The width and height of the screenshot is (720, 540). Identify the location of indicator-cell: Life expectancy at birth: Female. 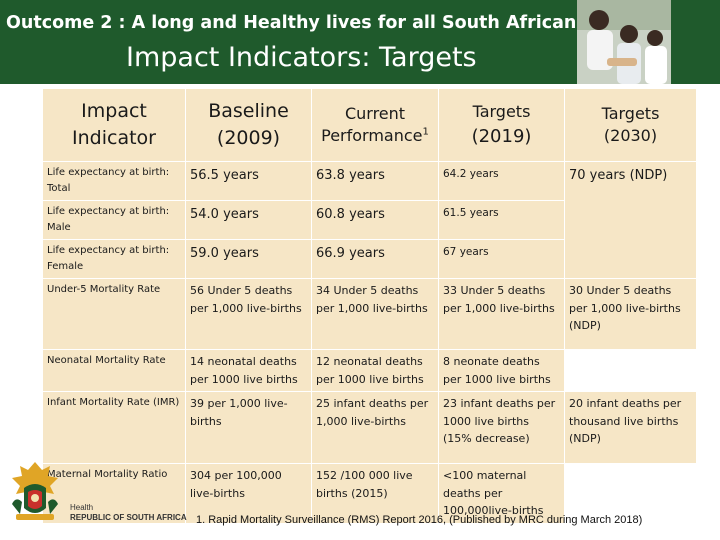
(114, 259).